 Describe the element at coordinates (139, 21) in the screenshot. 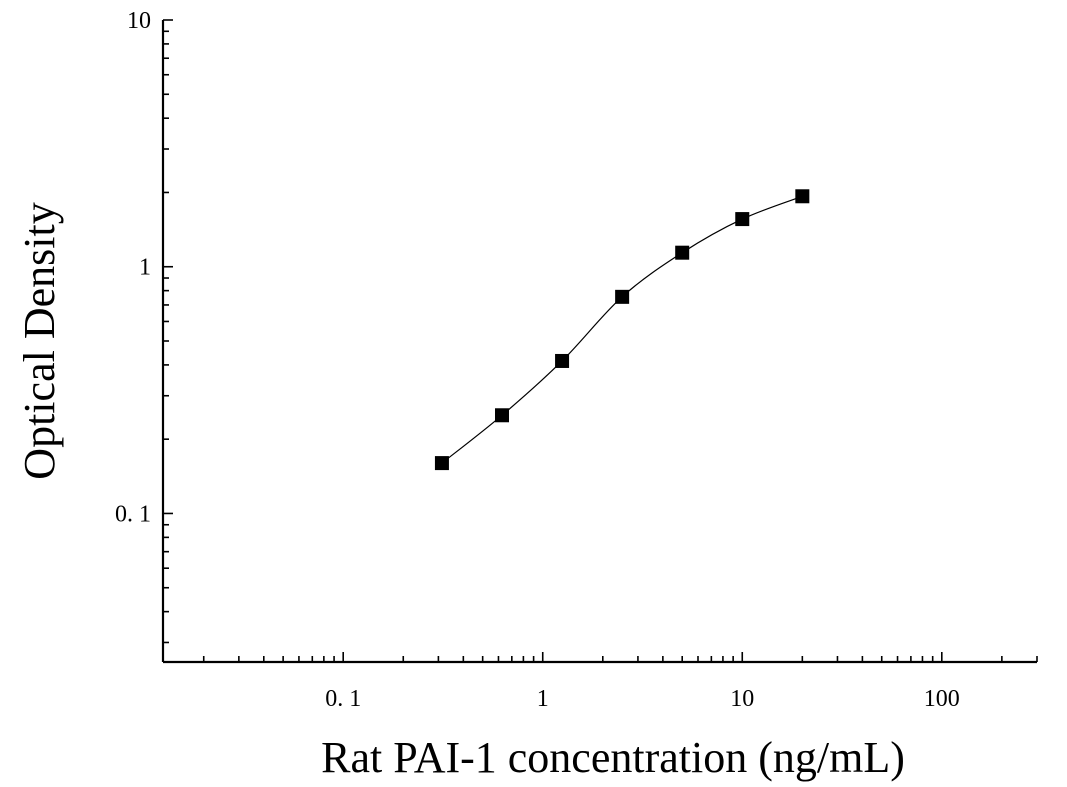

I see `y-tick-label: 10` at that location.